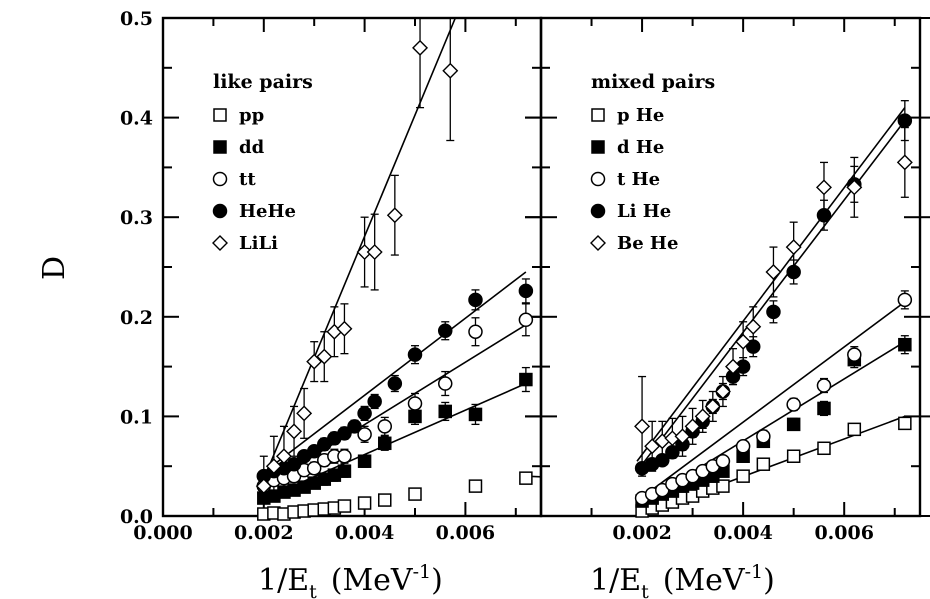  Describe the element at coordinates (247, 179) in the screenshot. I see `legend-label-left-2: tt` at that location.